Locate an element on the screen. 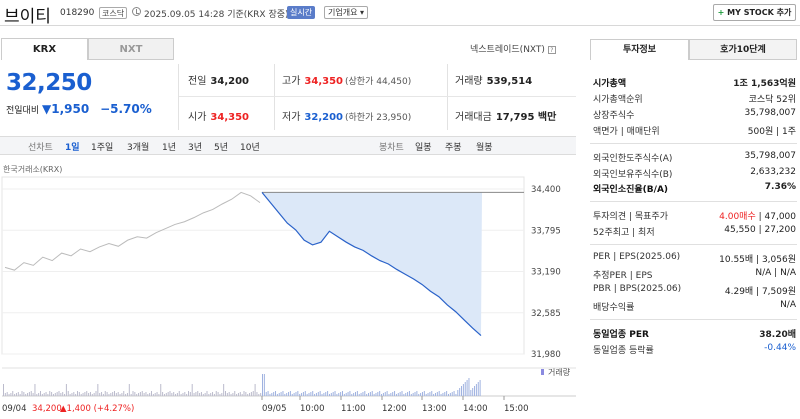 Image resolution: width=800 pixels, height=419 pixels. cap-rank-row: 시가총액순위 코스닥 52위 is located at coordinates (694, 100).